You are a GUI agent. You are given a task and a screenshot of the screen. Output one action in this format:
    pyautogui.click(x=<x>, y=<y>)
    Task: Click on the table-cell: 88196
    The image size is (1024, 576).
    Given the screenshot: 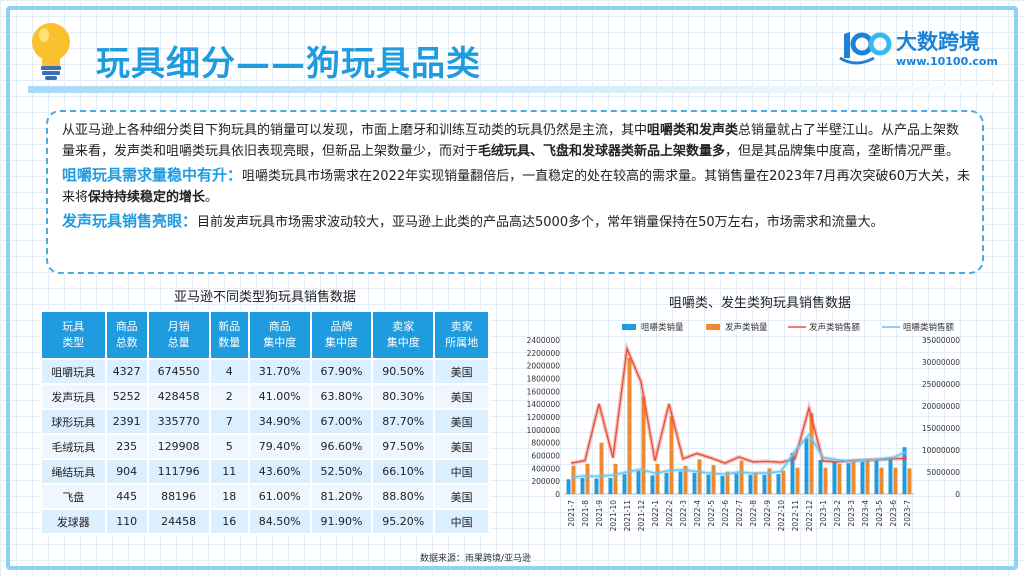 What is the action you would take?
    pyautogui.click(x=178, y=496)
    